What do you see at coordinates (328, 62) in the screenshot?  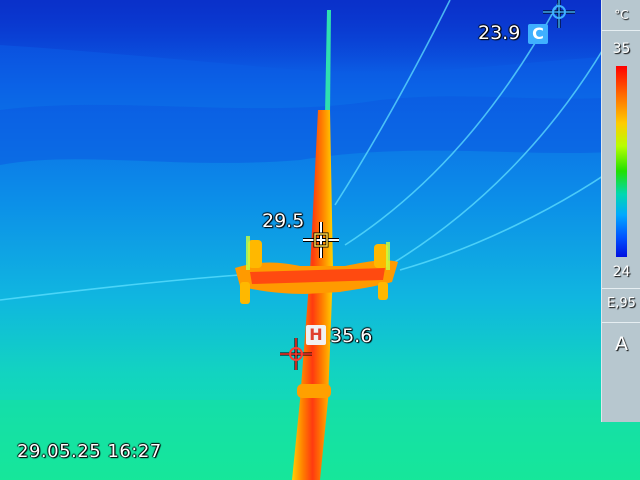 I see `pole-spike` at bounding box center [328, 62].